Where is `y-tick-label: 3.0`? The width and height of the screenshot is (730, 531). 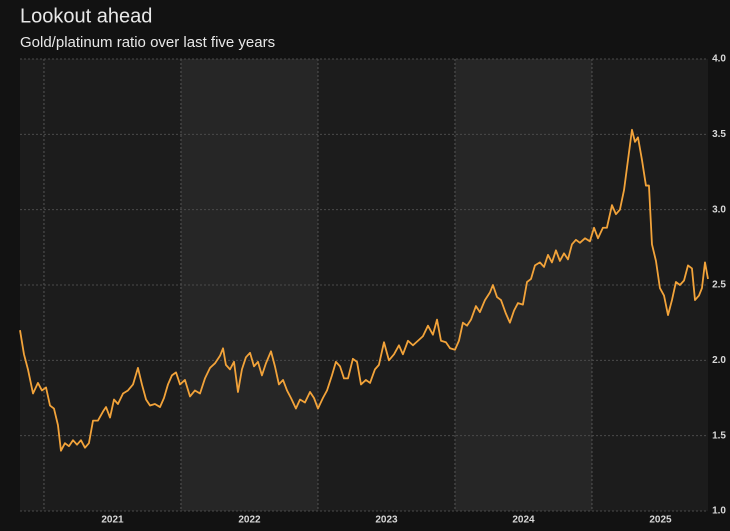 y-tick-label: 3.0 is located at coordinates (719, 209).